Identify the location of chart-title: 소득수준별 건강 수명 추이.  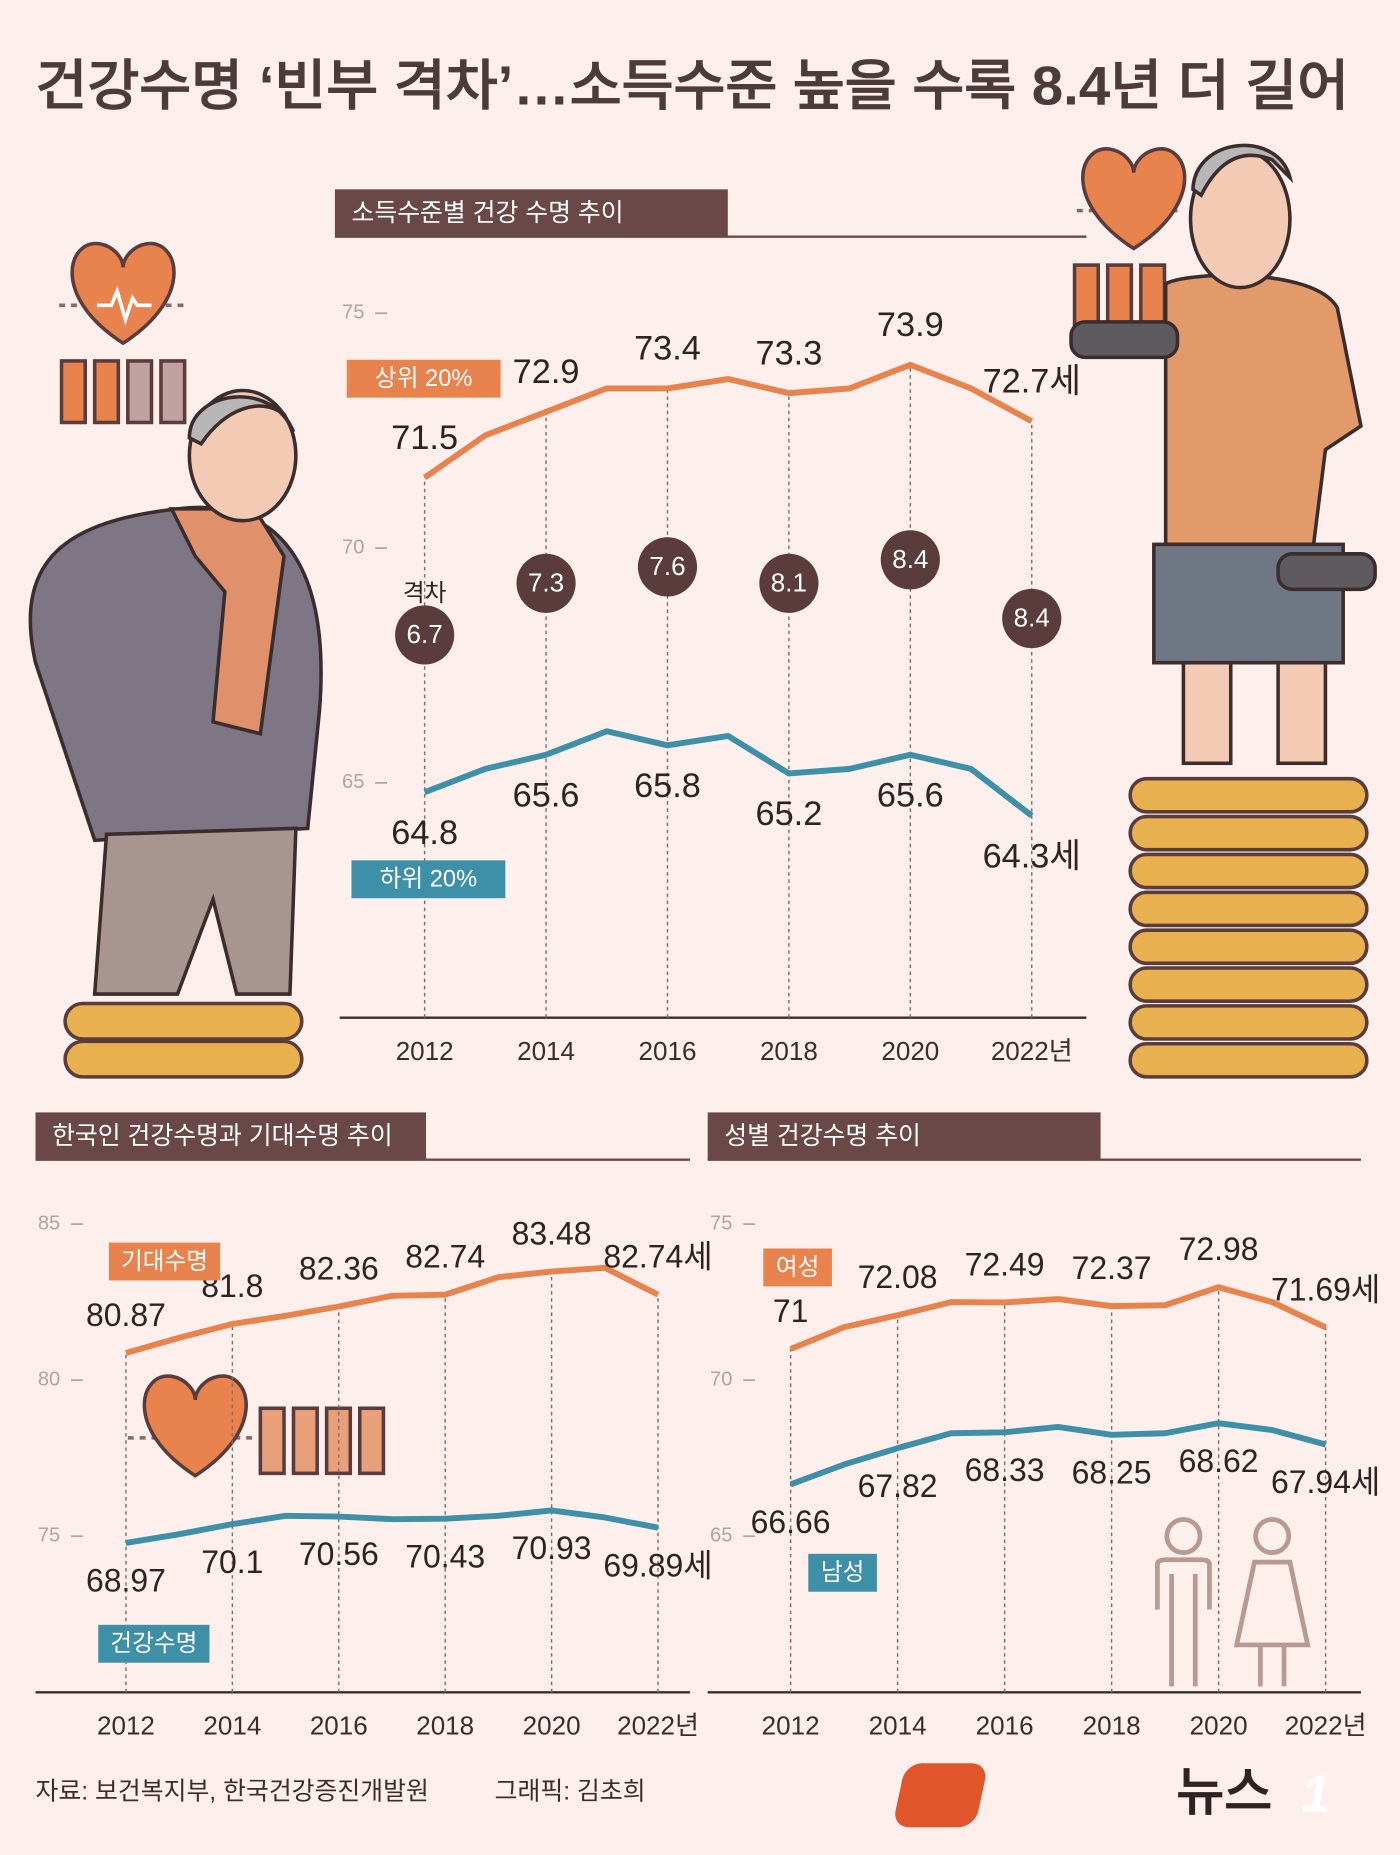
(487, 213).